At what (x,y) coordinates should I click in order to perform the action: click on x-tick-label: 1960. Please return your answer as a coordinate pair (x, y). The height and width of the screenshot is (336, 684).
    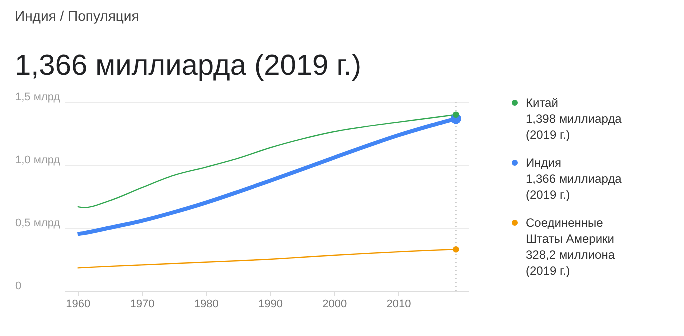
    Looking at the image, I should click on (78, 304).